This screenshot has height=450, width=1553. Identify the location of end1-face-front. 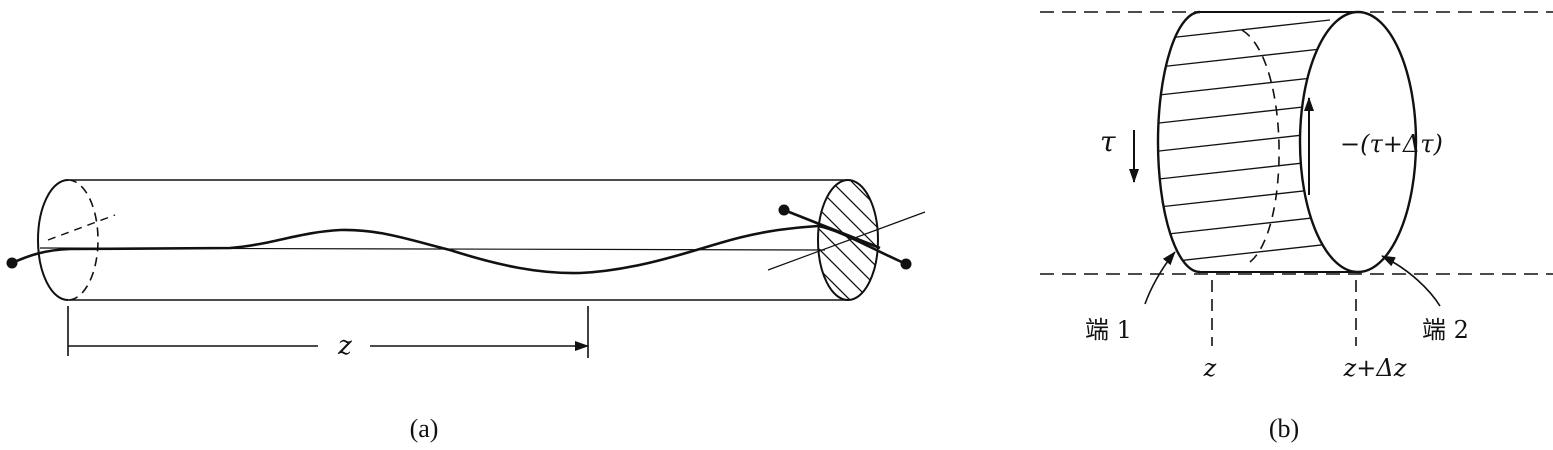
(1178, 142).